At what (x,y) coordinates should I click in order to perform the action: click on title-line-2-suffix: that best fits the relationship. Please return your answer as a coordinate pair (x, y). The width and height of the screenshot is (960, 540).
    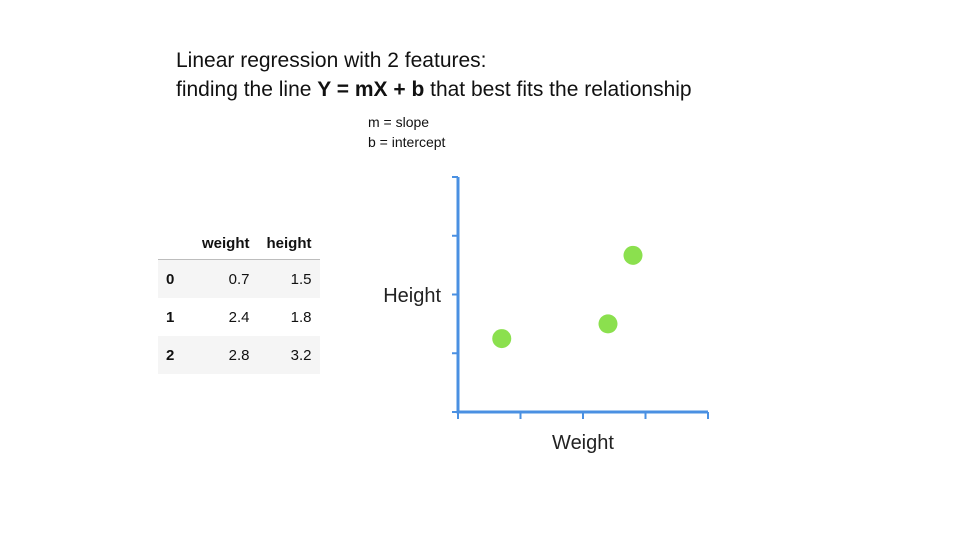
    Looking at the image, I should click on (558, 89).